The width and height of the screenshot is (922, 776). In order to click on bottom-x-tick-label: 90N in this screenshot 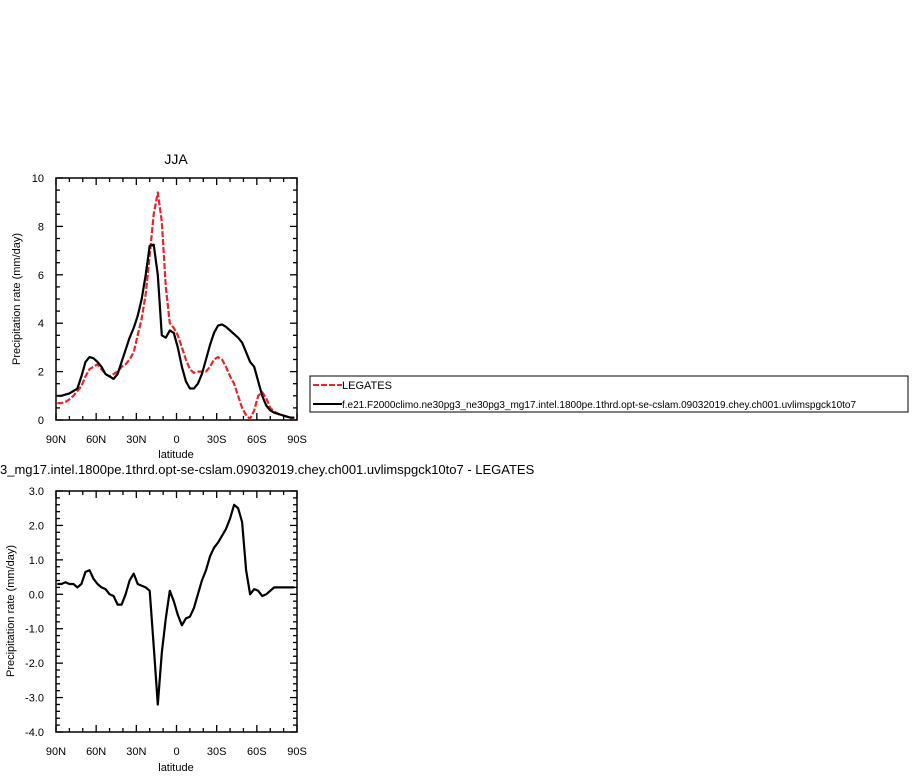, I will do `click(56, 752)`.